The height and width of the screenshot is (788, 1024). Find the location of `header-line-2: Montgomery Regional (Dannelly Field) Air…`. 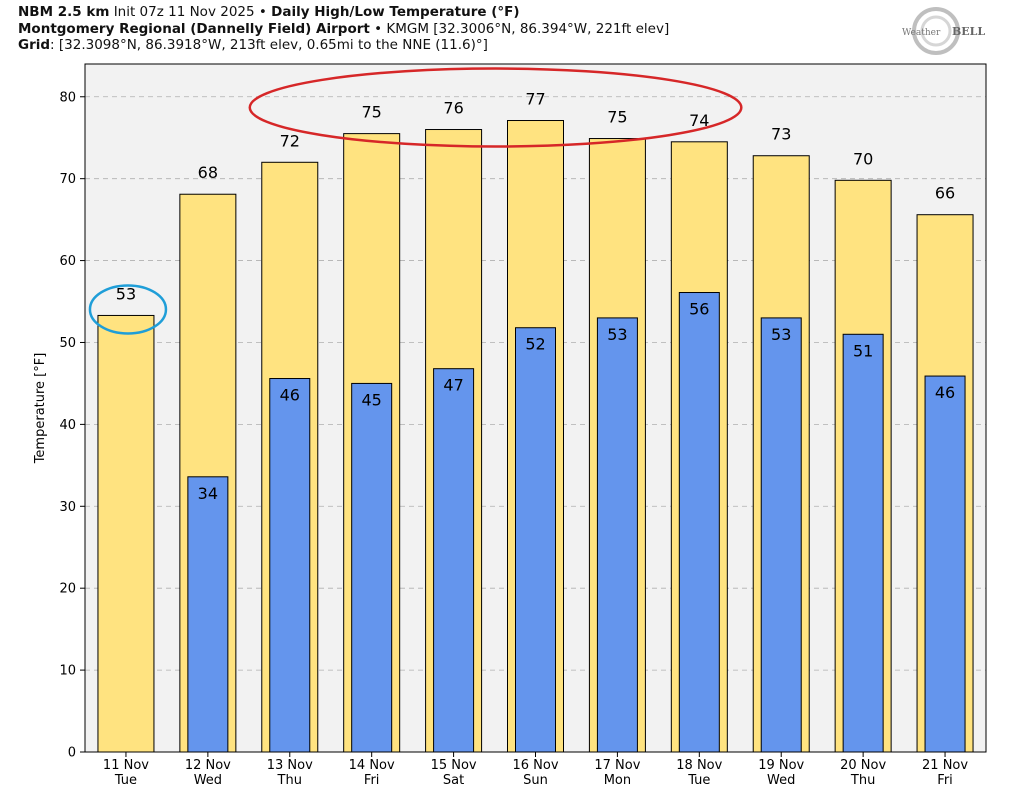

header-line-2: Montgomery Regional (Dannelly Field) Air… is located at coordinates (343, 29).